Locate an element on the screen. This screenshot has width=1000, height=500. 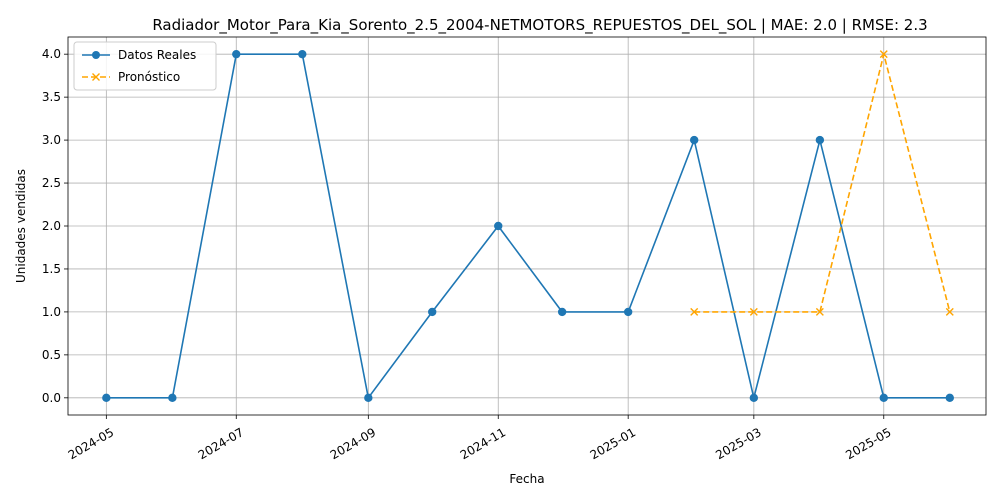
y-tick-label: 2.5 is located at coordinates (51, 183).